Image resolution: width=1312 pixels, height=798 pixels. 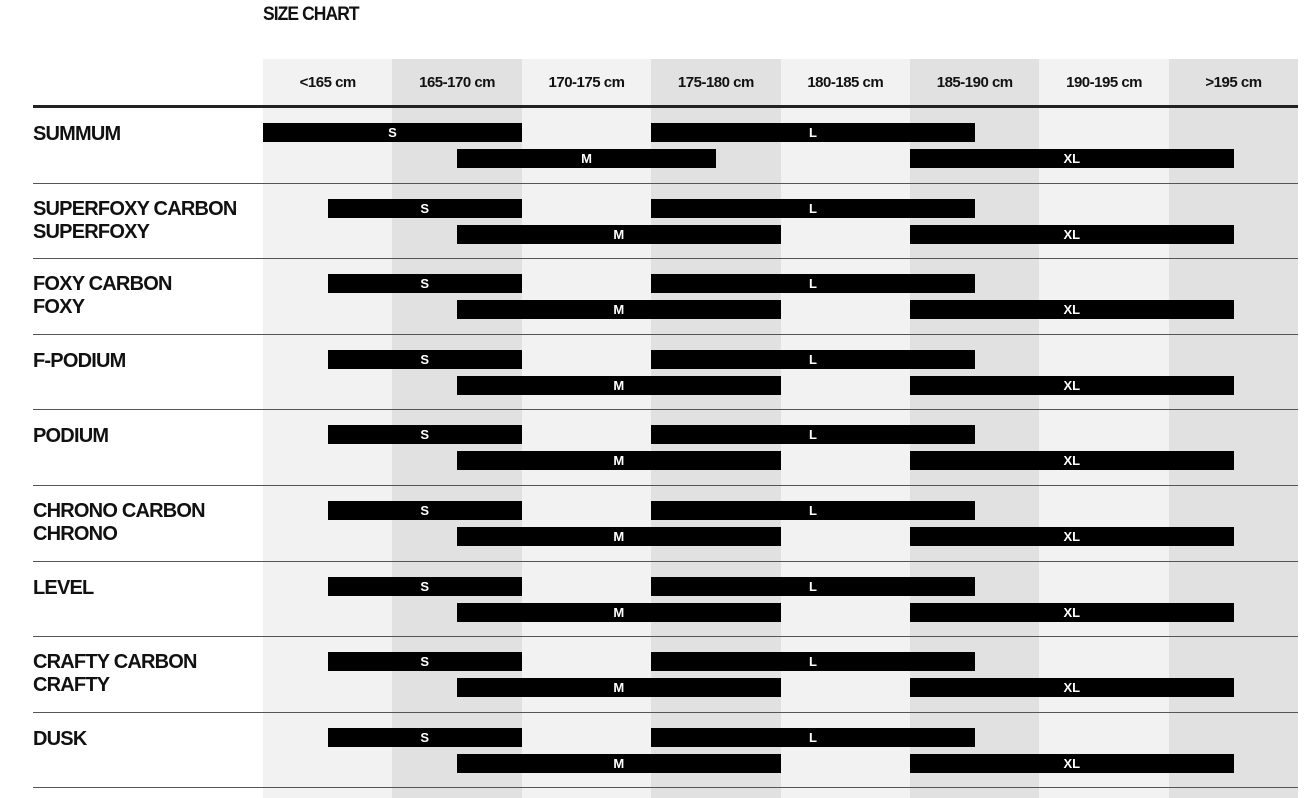 What do you see at coordinates (845, 82) in the screenshot?
I see `column-header: 180-185 cm` at bounding box center [845, 82].